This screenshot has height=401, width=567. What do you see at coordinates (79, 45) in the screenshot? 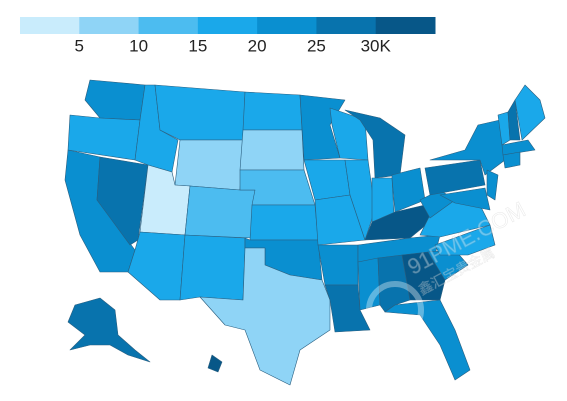
I see `legend-tick-label: 5` at bounding box center [79, 45].